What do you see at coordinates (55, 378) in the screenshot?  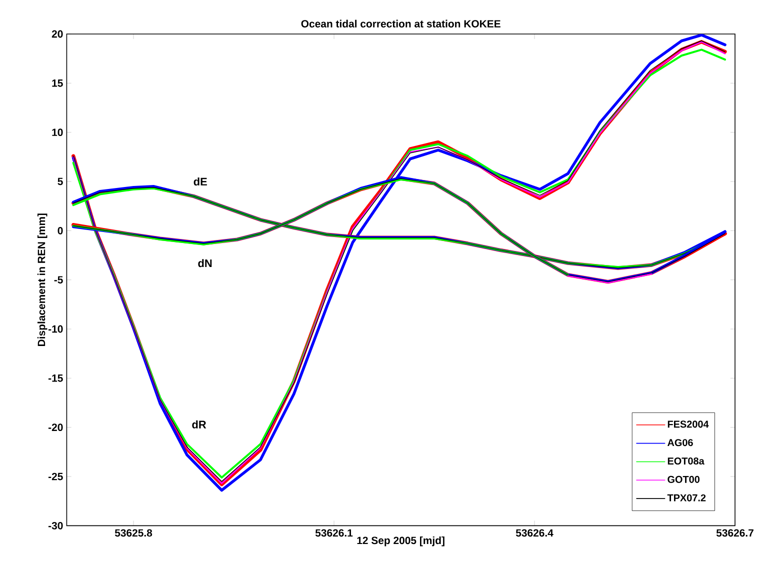 I see `y-tick-label: -15` at bounding box center [55, 378].